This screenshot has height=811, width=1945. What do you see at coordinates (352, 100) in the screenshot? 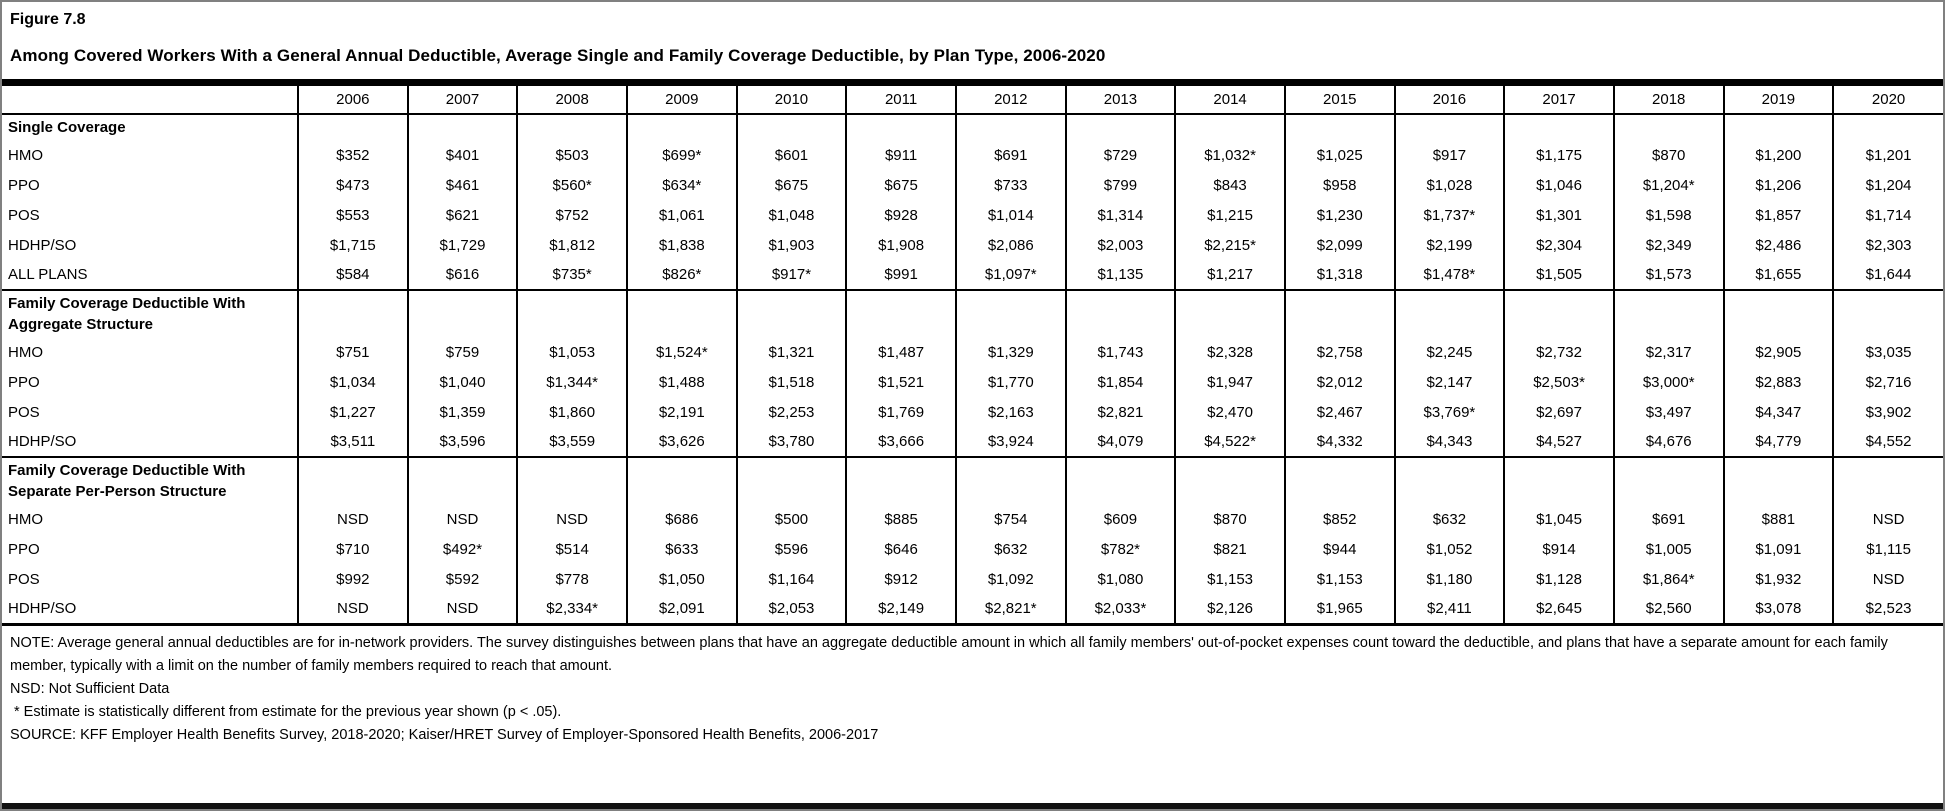
I see `year-header-2006: 2006` at bounding box center [352, 100].